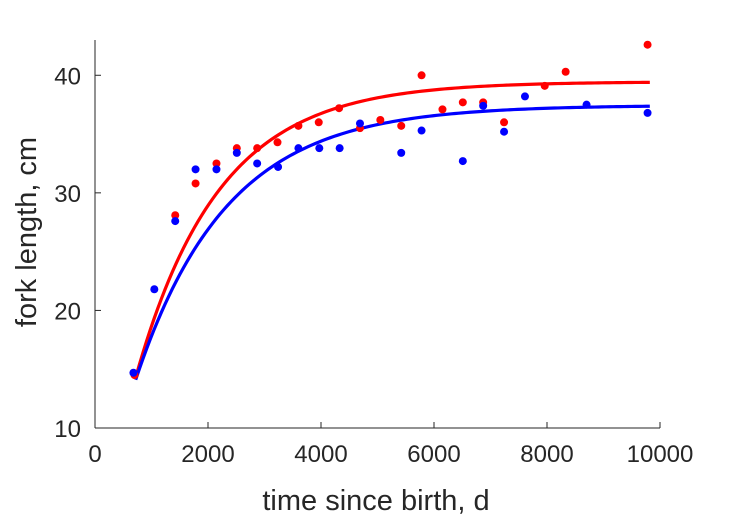  Describe the element at coordinates (27, 232) in the screenshot. I see `y-axis-label: fork length, cm` at that location.